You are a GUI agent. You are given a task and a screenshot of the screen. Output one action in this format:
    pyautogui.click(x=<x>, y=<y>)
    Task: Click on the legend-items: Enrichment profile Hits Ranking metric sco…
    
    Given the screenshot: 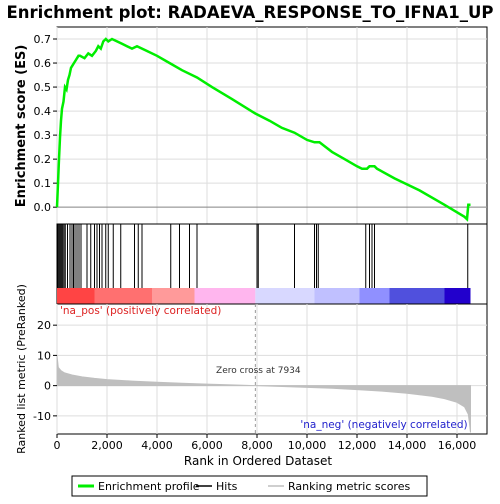 What is the action you would take?
    pyautogui.click(x=244, y=486)
    